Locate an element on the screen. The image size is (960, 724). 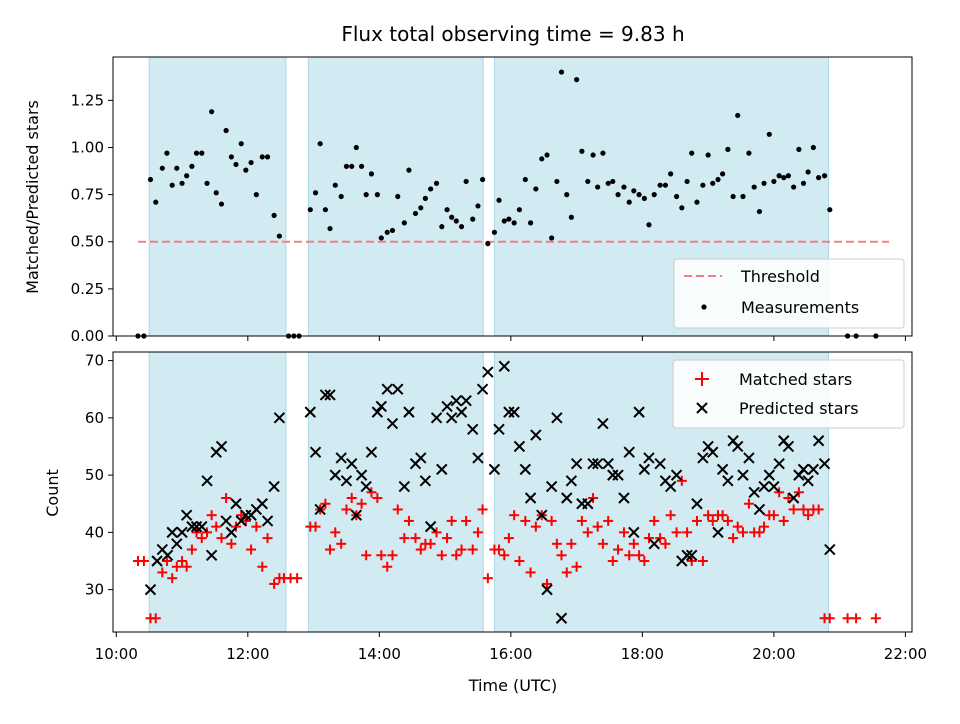
top-y-tick-label: 0.50 is located at coordinates (87, 242).